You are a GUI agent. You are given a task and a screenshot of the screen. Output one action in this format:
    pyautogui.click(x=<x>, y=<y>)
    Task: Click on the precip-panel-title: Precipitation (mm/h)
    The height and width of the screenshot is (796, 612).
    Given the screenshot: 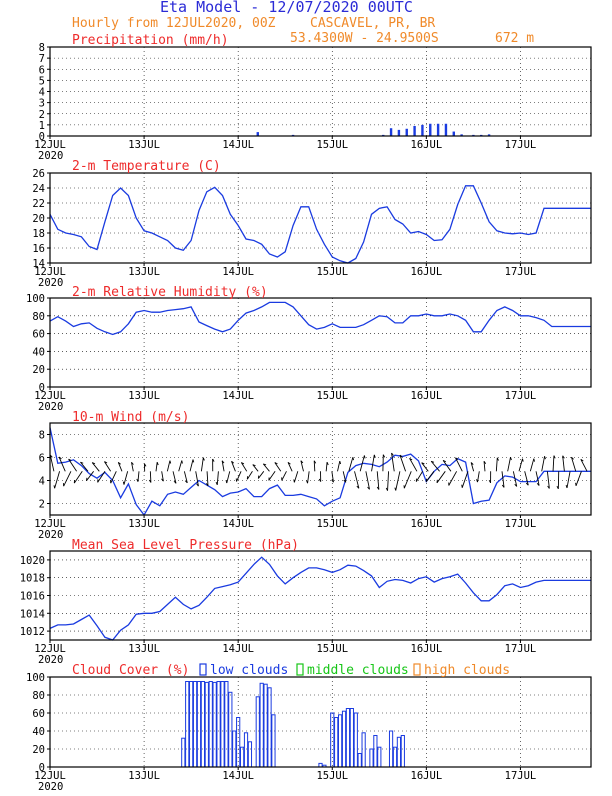 What is the action you would take?
    pyautogui.click(x=150, y=40)
    